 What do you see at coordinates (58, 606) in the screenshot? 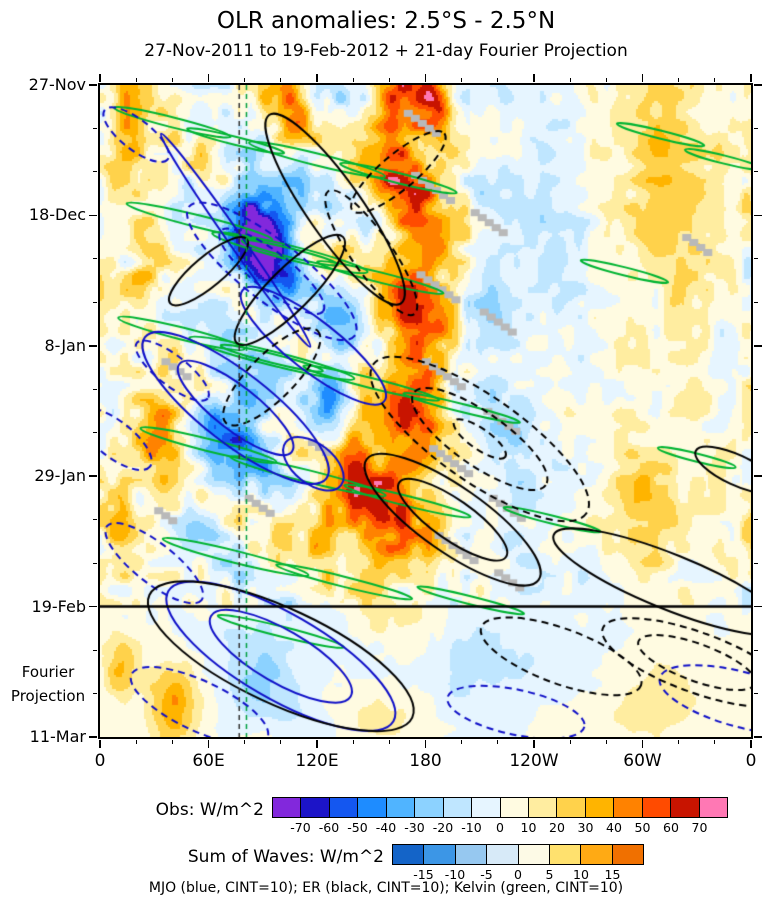
I see `y-axis-tick-label: 19-Feb` at bounding box center [58, 606].